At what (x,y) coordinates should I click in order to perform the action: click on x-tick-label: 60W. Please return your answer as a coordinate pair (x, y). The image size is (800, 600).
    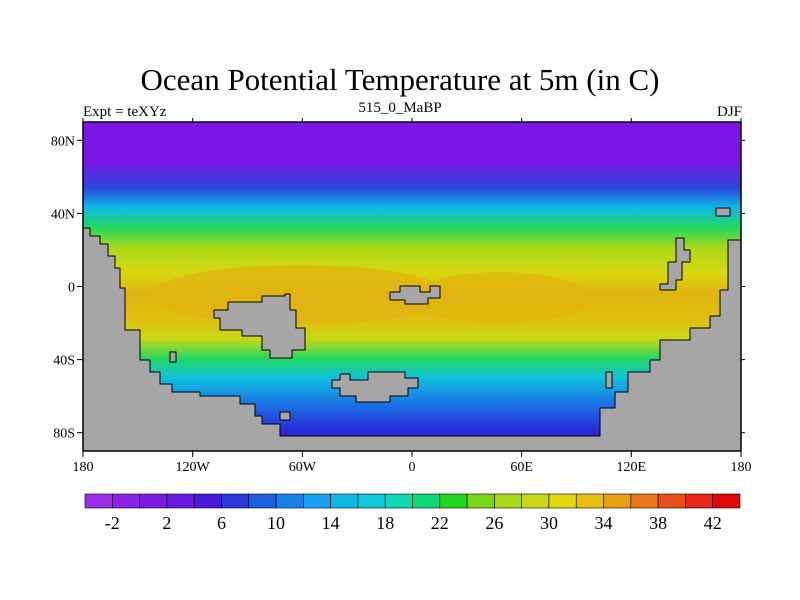
    Looking at the image, I should click on (303, 467).